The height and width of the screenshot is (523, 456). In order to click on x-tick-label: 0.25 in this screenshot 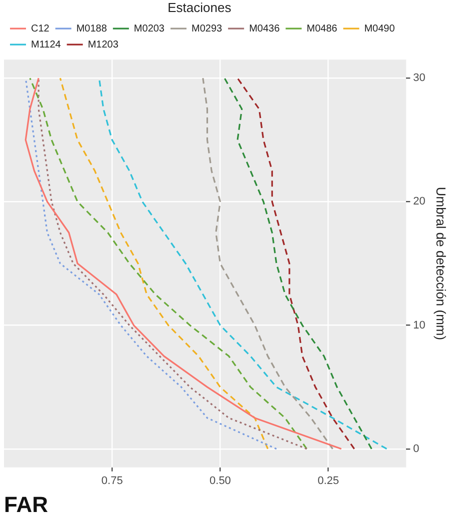, I will do `click(329, 481)`.